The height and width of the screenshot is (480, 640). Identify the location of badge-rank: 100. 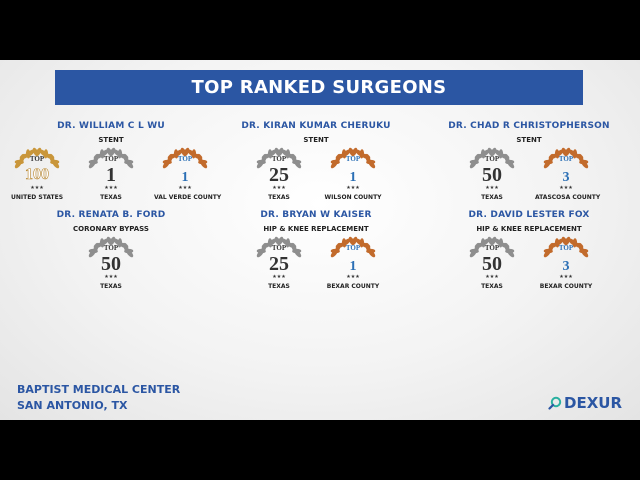
(37, 174).